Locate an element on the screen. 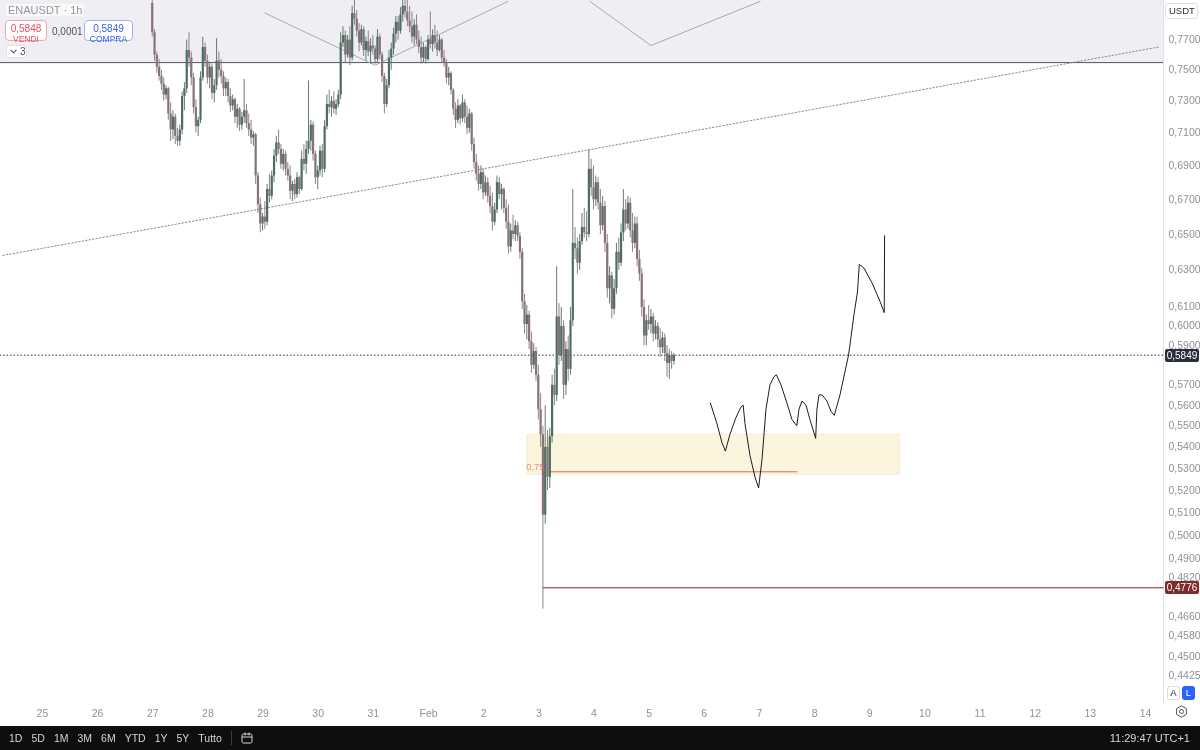 The width and height of the screenshot is (1200, 750). dropdown-button: USDT is located at coordinates (1181, 11).